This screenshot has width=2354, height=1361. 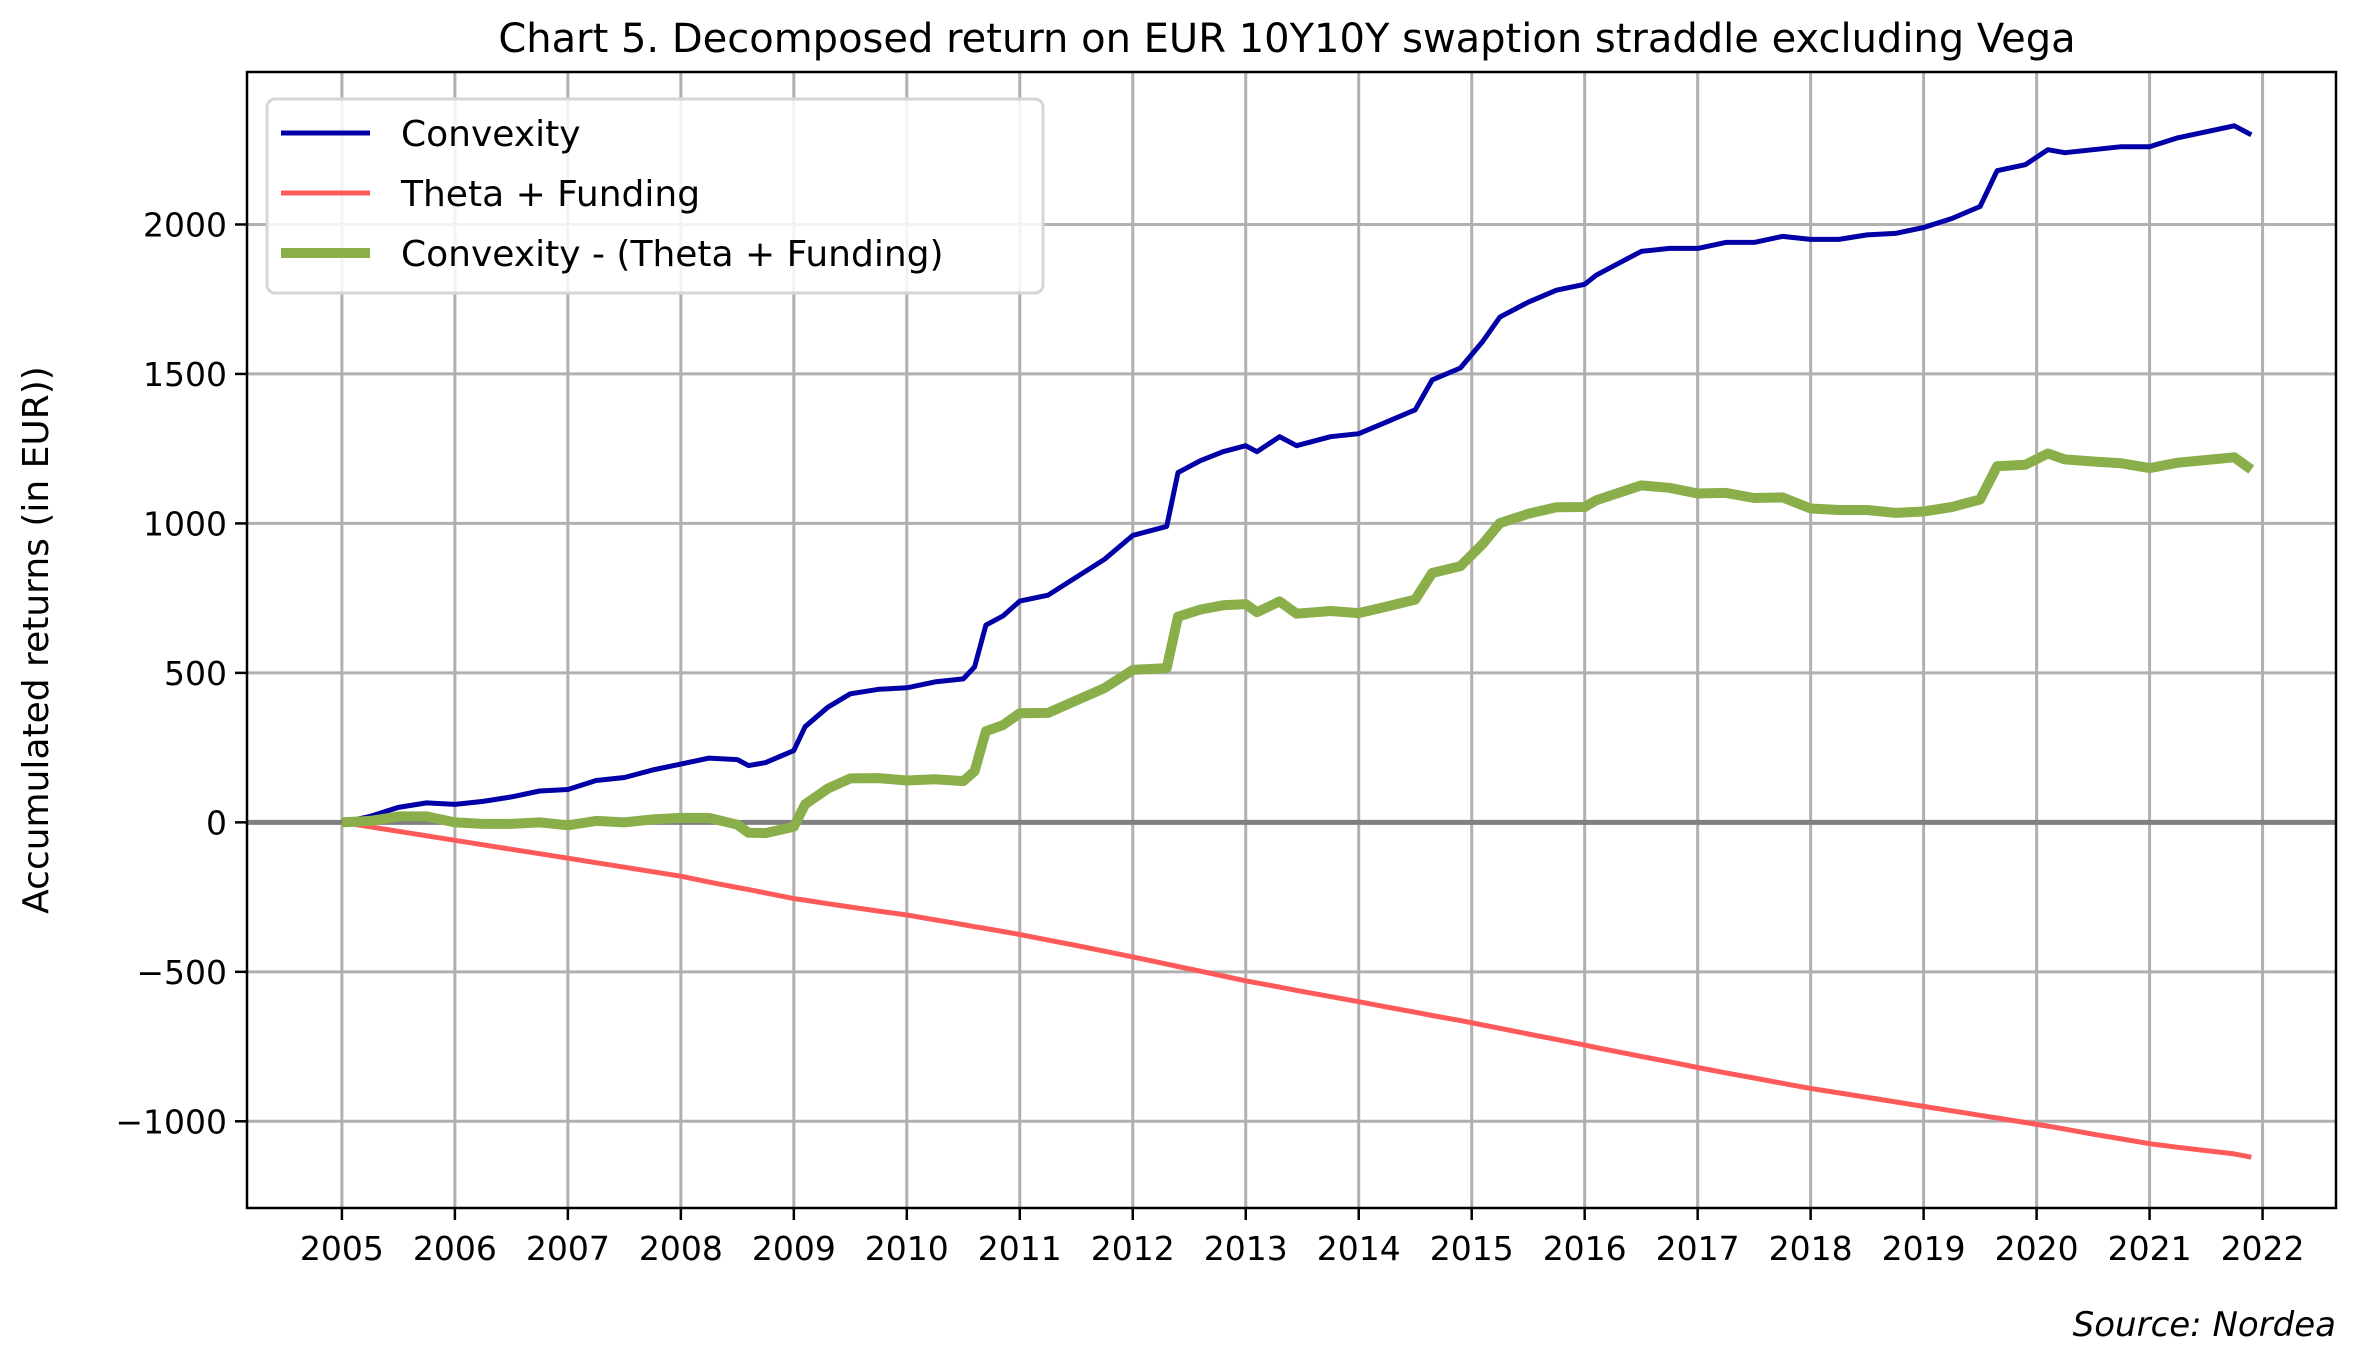 I want to click on x-tick-label: 2015, so click(x=1472, y=1248).